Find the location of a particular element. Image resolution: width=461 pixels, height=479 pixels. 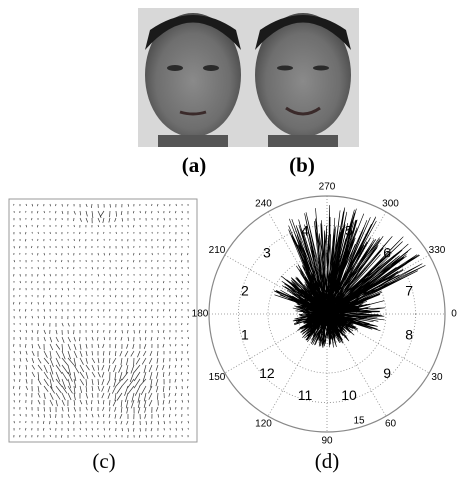

caption: (a) is located at coordinates (194, 165).